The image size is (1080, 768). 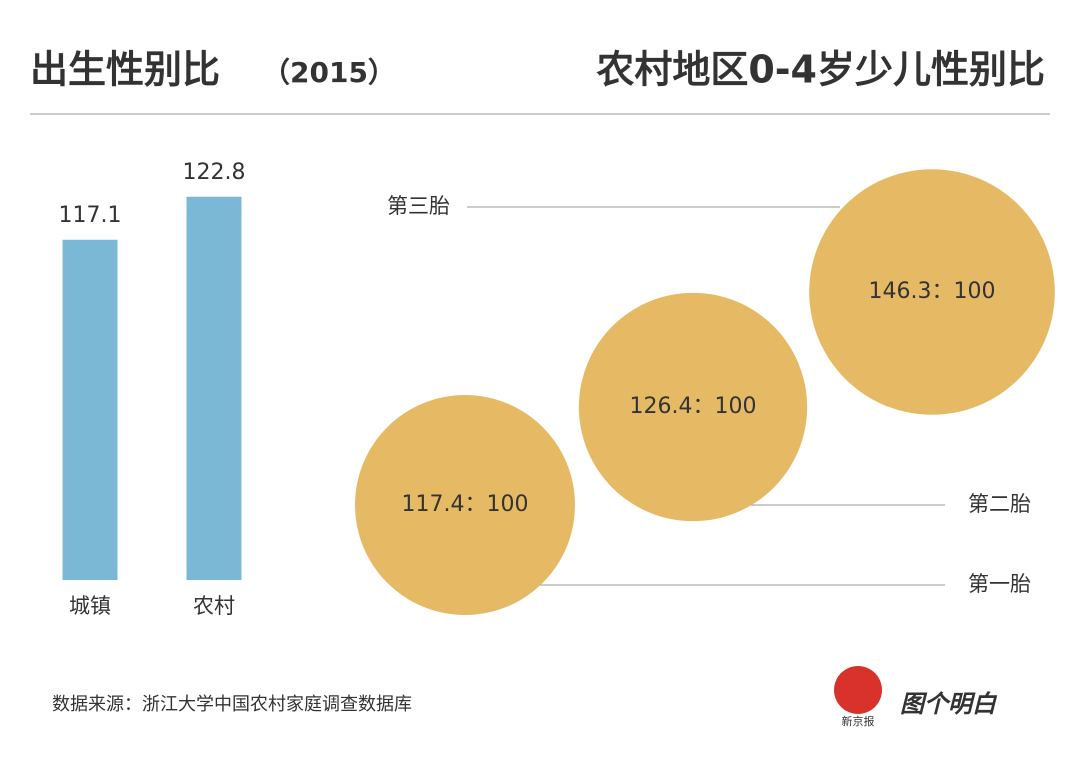 I want to click on value-label: 126.4：100, so click(x=693, y=406).